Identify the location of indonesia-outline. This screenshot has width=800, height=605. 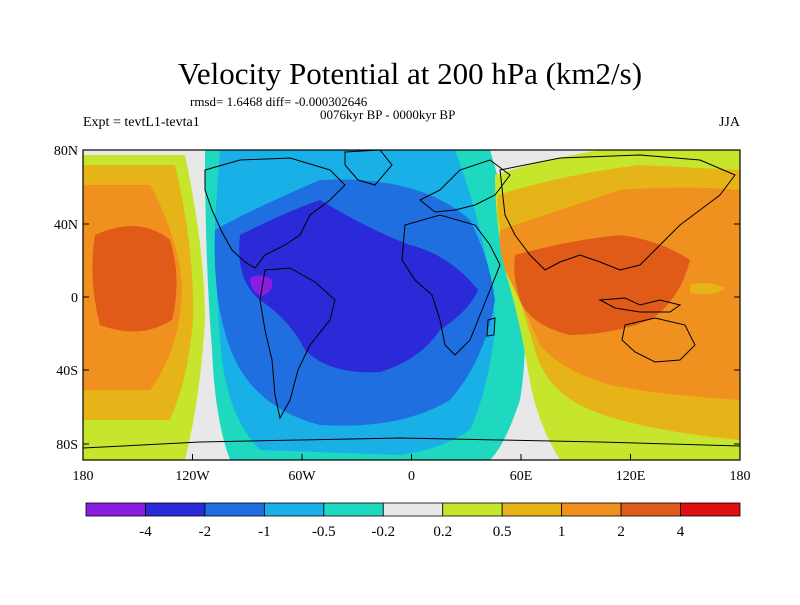
(640, 305).